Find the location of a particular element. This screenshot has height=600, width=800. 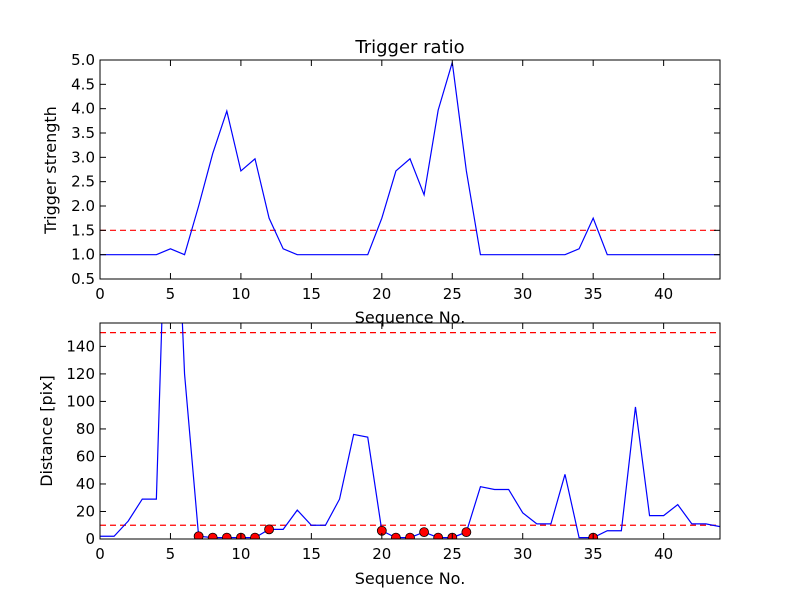

top-y-tick-label: 5.0 is located at coordinates (83, 60).